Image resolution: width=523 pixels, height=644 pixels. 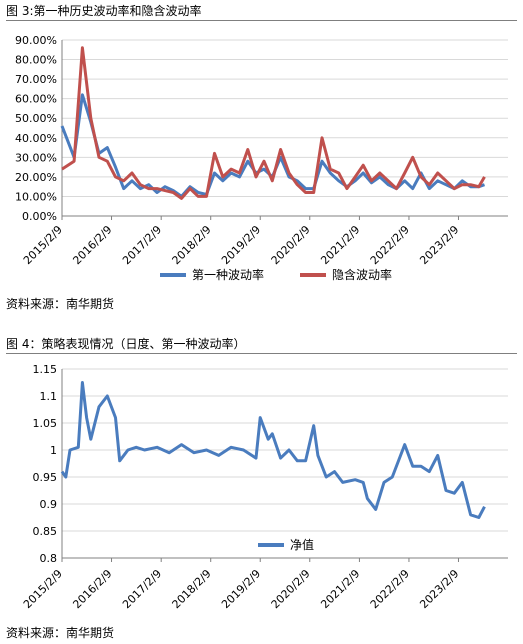 What do you see at coordinates (36, 60) in the screenshot?
I see `y-tick-label: 80.00%` at bounding box center [36, 60].